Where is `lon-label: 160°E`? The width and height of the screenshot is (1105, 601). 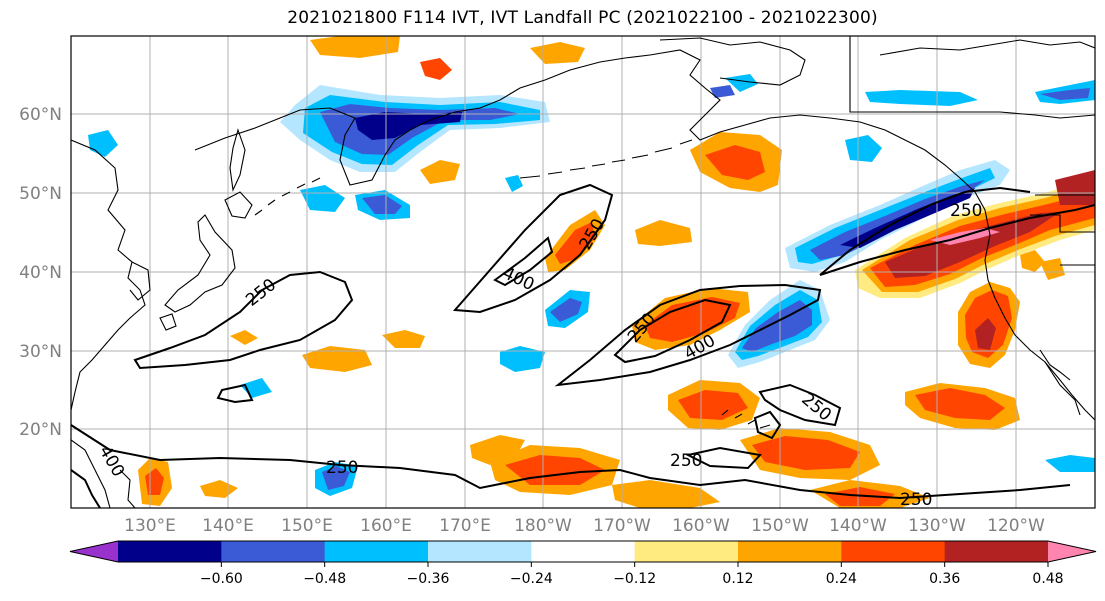 lon-label: 160°E is located at coordinates (386, 526).